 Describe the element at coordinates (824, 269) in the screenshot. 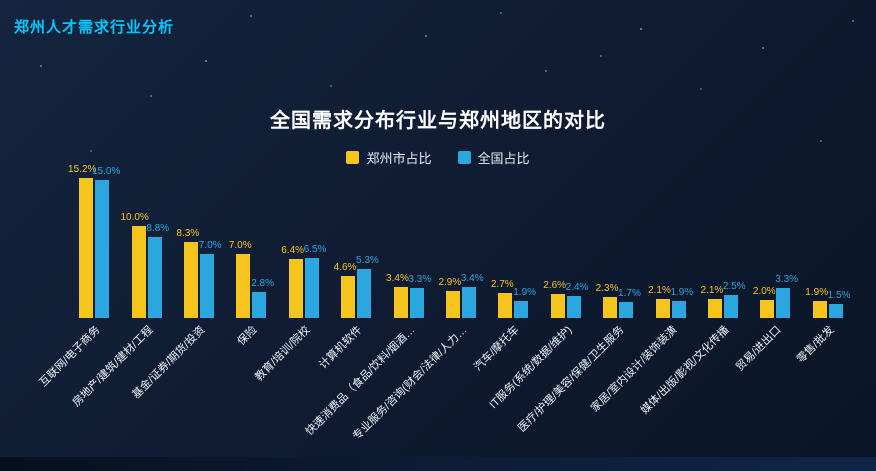

I see `bar-group: 1.9% 1.5% 零售/批发` at that location.